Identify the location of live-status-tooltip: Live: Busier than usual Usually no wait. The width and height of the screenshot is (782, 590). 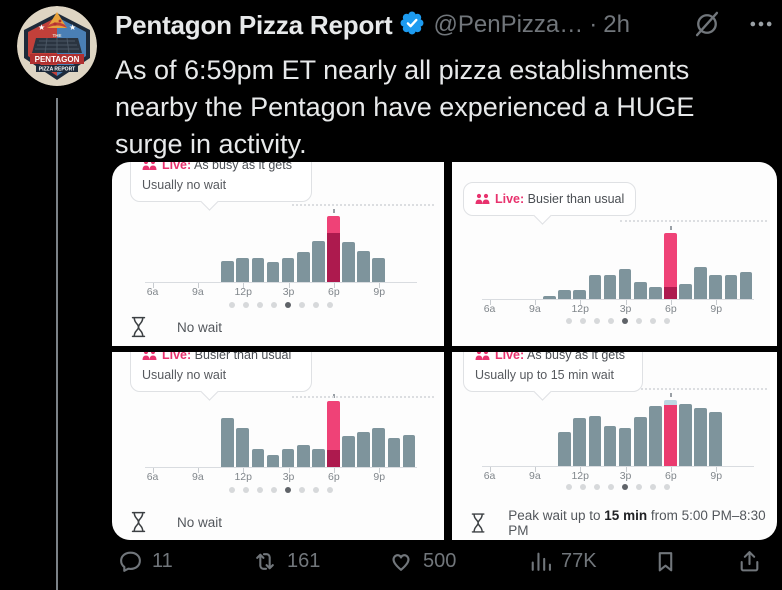
(221, 376).